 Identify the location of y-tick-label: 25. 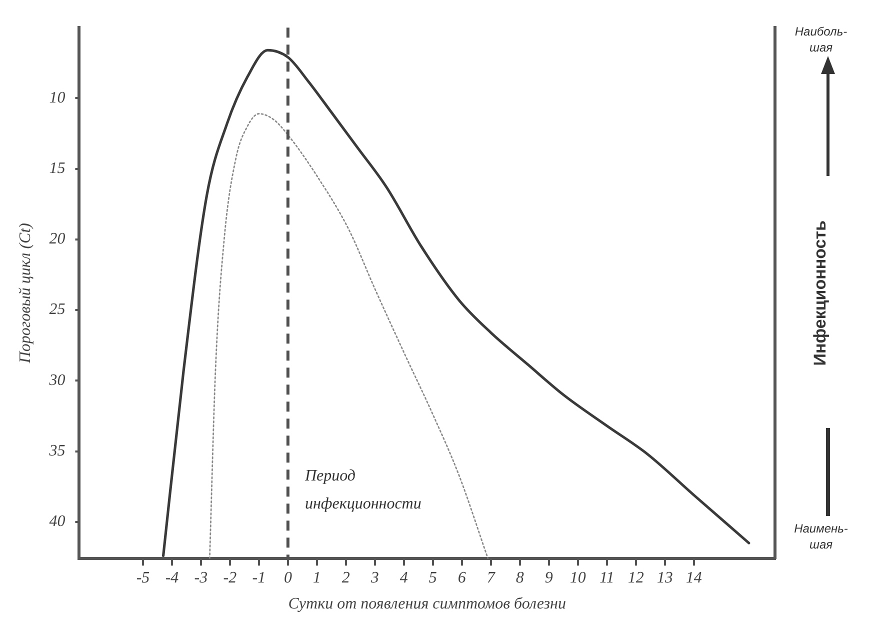
(57, 309).